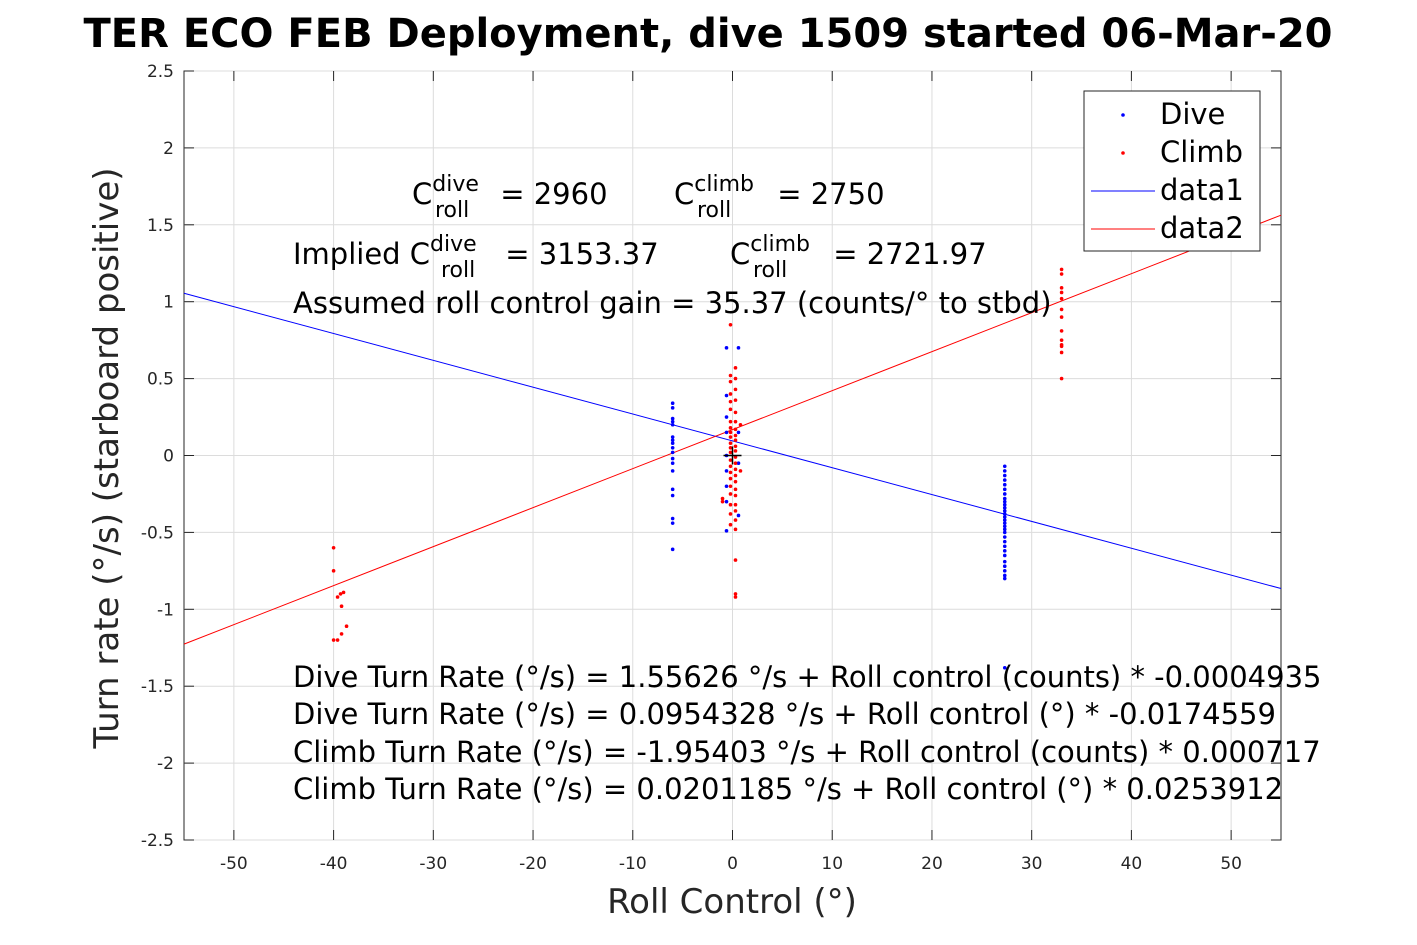 This screenshot has width=1417, height=945. What do you see at coordinates (740, 254) in the screenshot?
I see `implied-climb-label: C` at bounding box center [740, 254].